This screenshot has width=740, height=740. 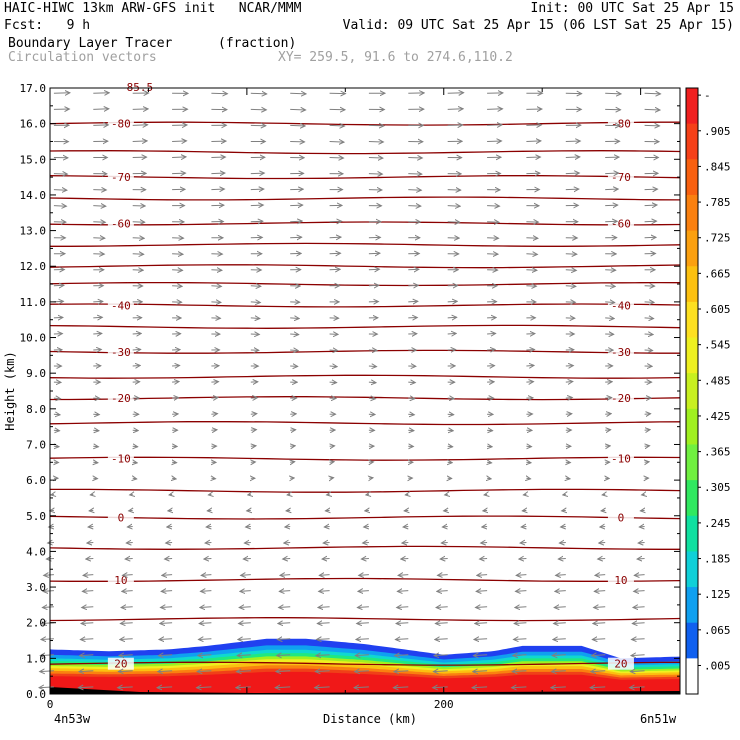 What do you see at coordinates (621, 223) in the screenshot?
I see `isotherm-label: -60` at bounding box center [621, 223].